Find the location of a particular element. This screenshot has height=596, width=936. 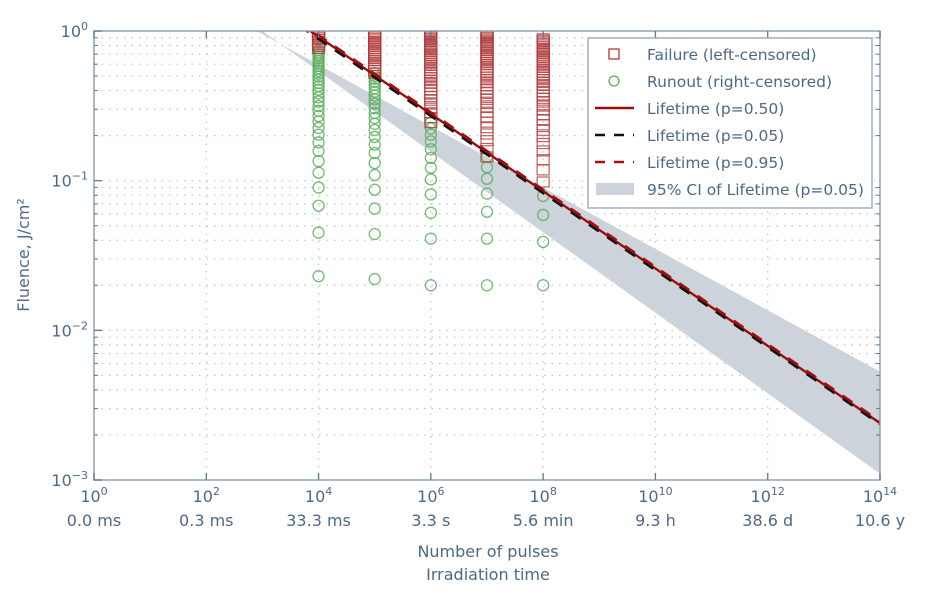

legend-ci-swatch is located at coordinates (615, 189).